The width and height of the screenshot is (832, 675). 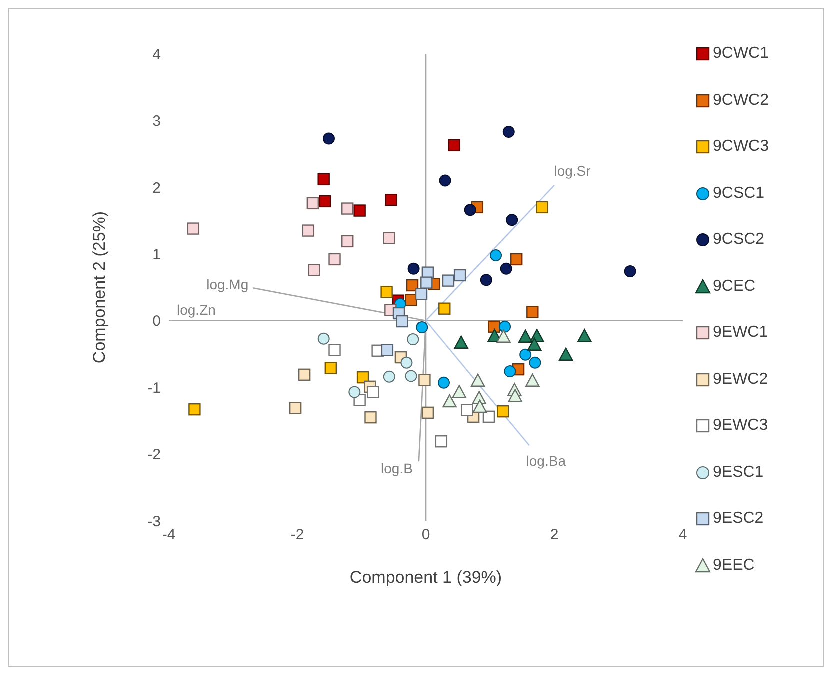 What do you see at coordinates (426, 535) in the screenshot?
I see `x-tick-label: 0` at bounding box center [426, 535].